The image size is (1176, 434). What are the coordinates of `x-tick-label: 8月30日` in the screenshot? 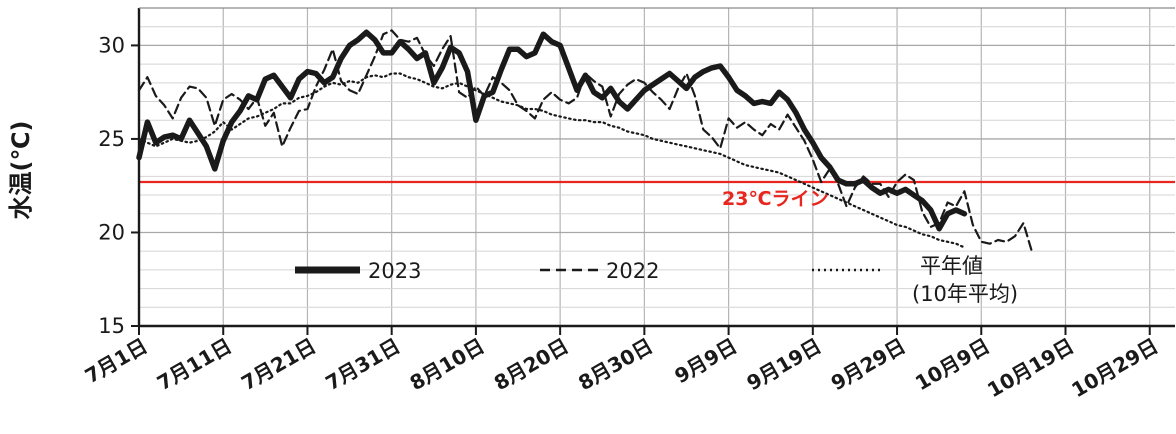 It's located at (615, 365).